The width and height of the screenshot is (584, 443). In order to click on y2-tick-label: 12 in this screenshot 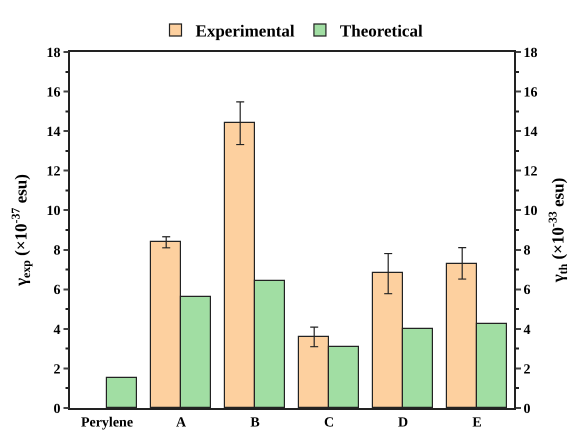, I will do `click(531, 172)`.